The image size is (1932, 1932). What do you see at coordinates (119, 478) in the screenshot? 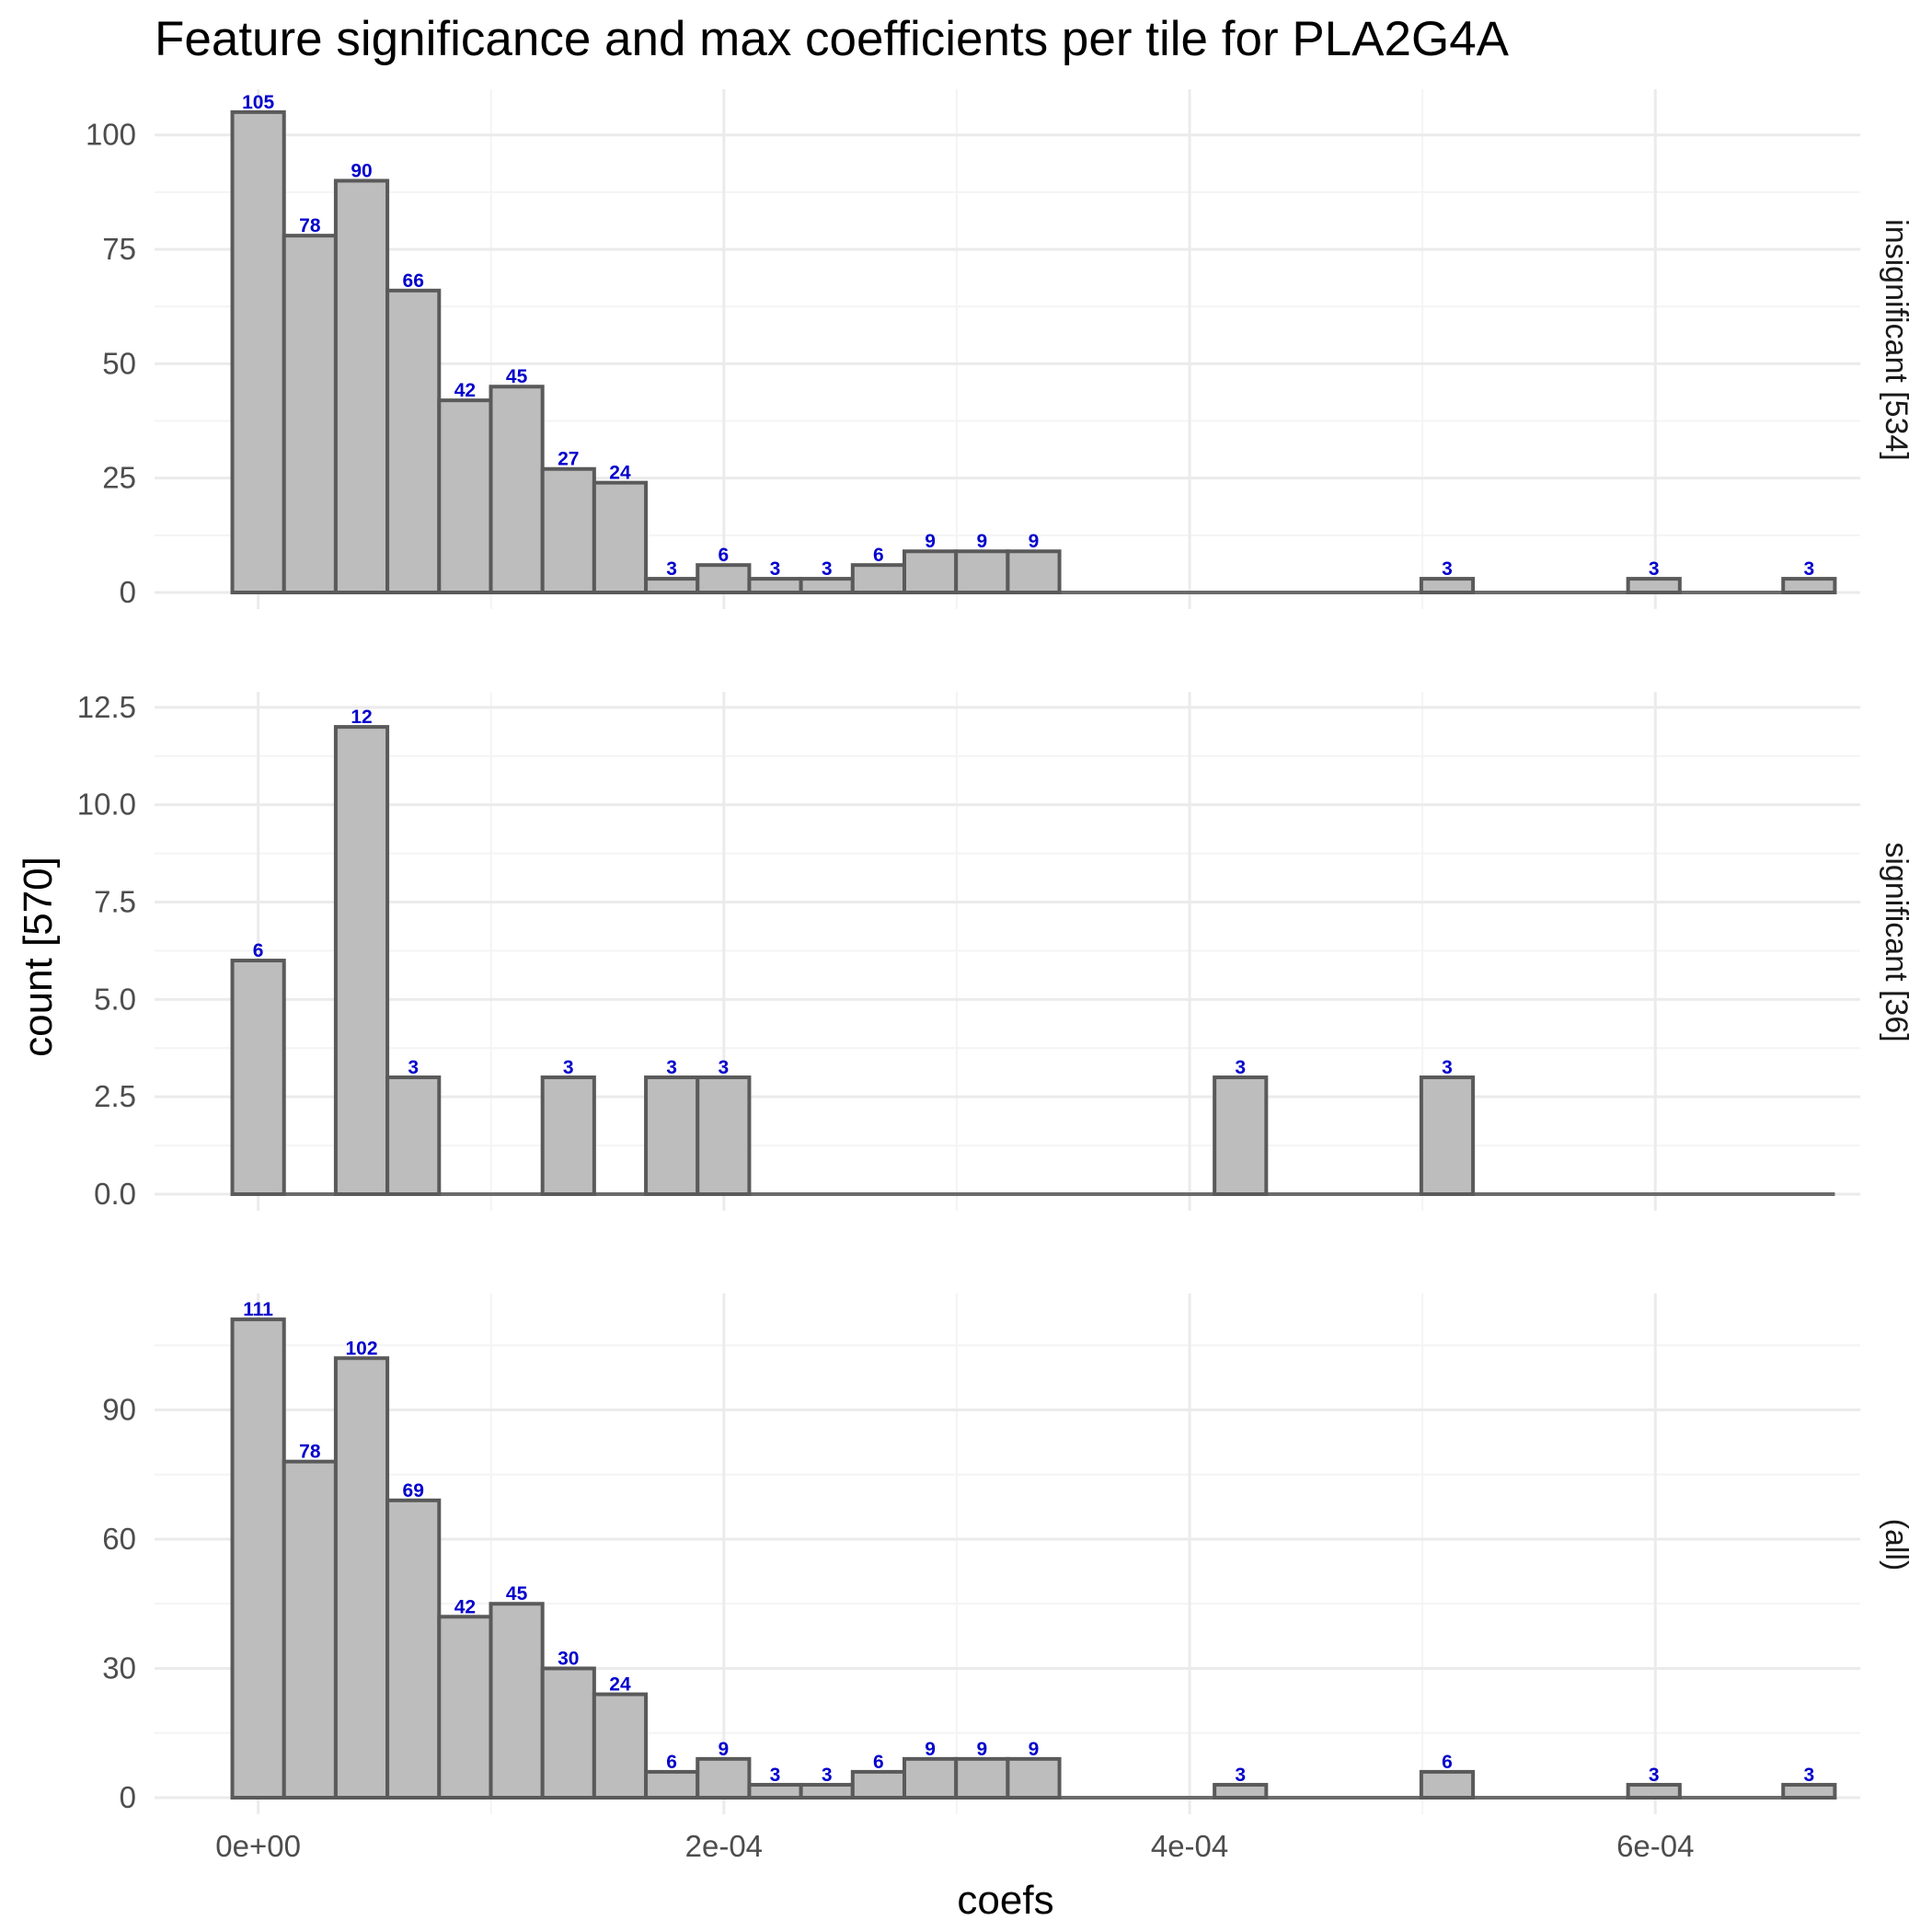
I see `y-tick-label: 25` at bounding box center [119, 478].